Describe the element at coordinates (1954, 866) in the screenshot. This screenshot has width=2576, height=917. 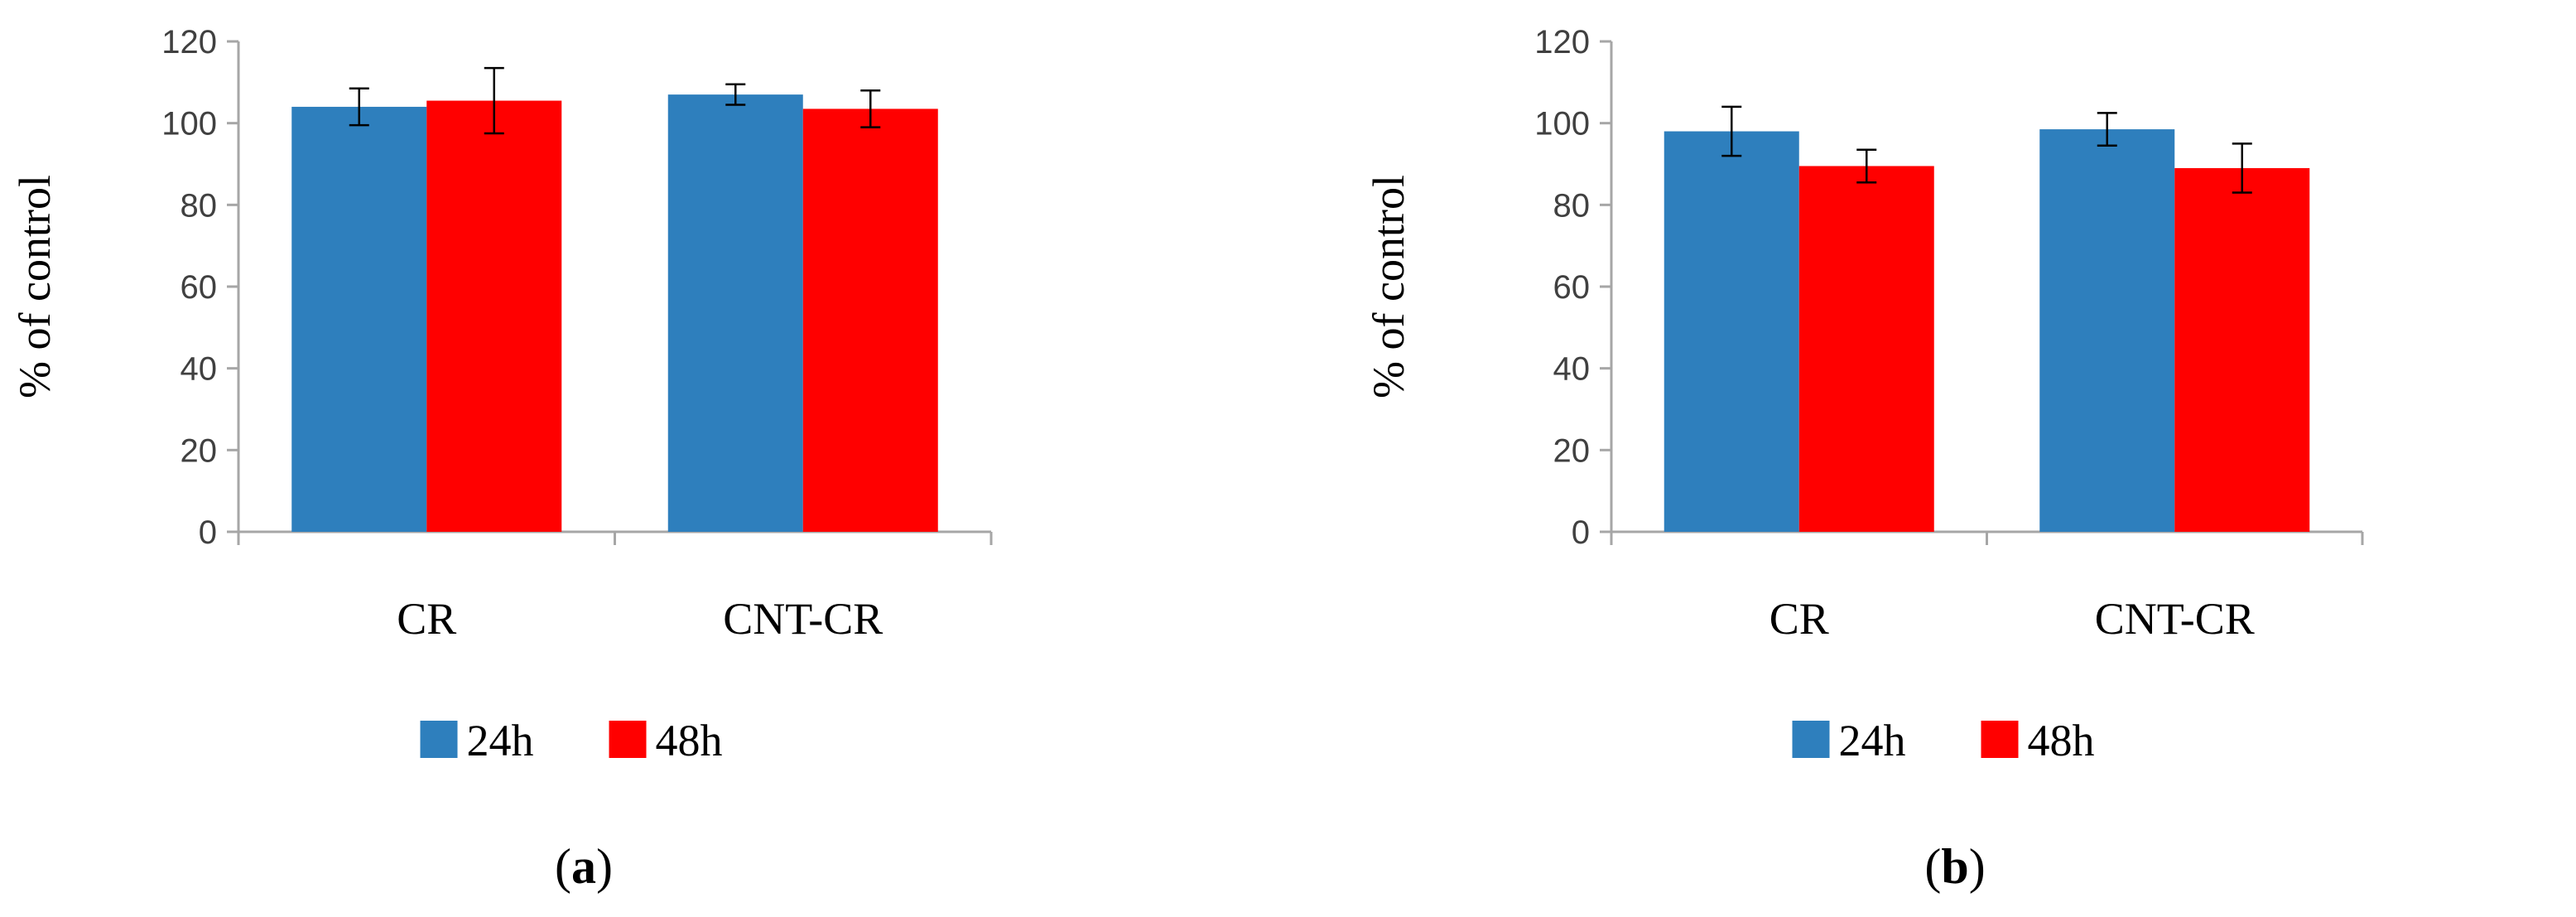
I see `panel-label: (b)` at that location.